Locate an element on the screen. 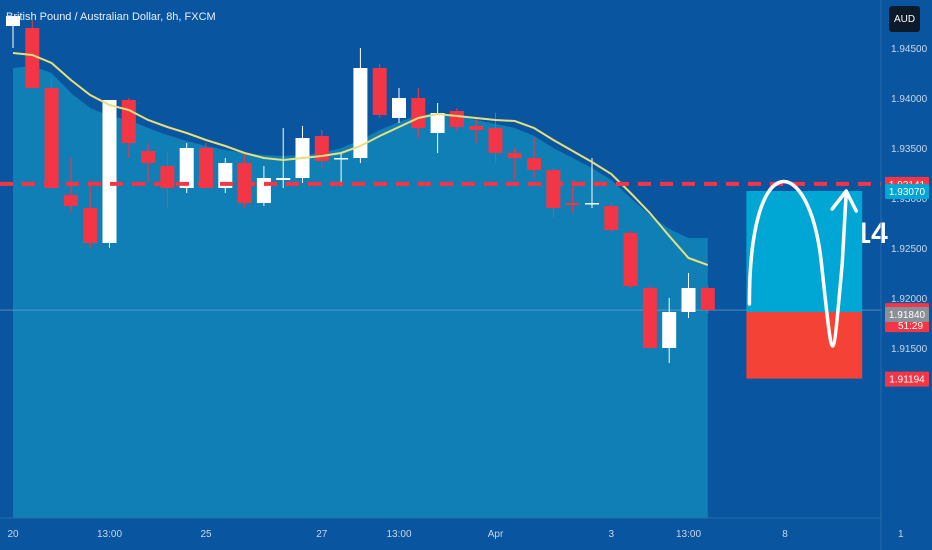  countdown-label: 51:29 is located at coordinates (910, 326).